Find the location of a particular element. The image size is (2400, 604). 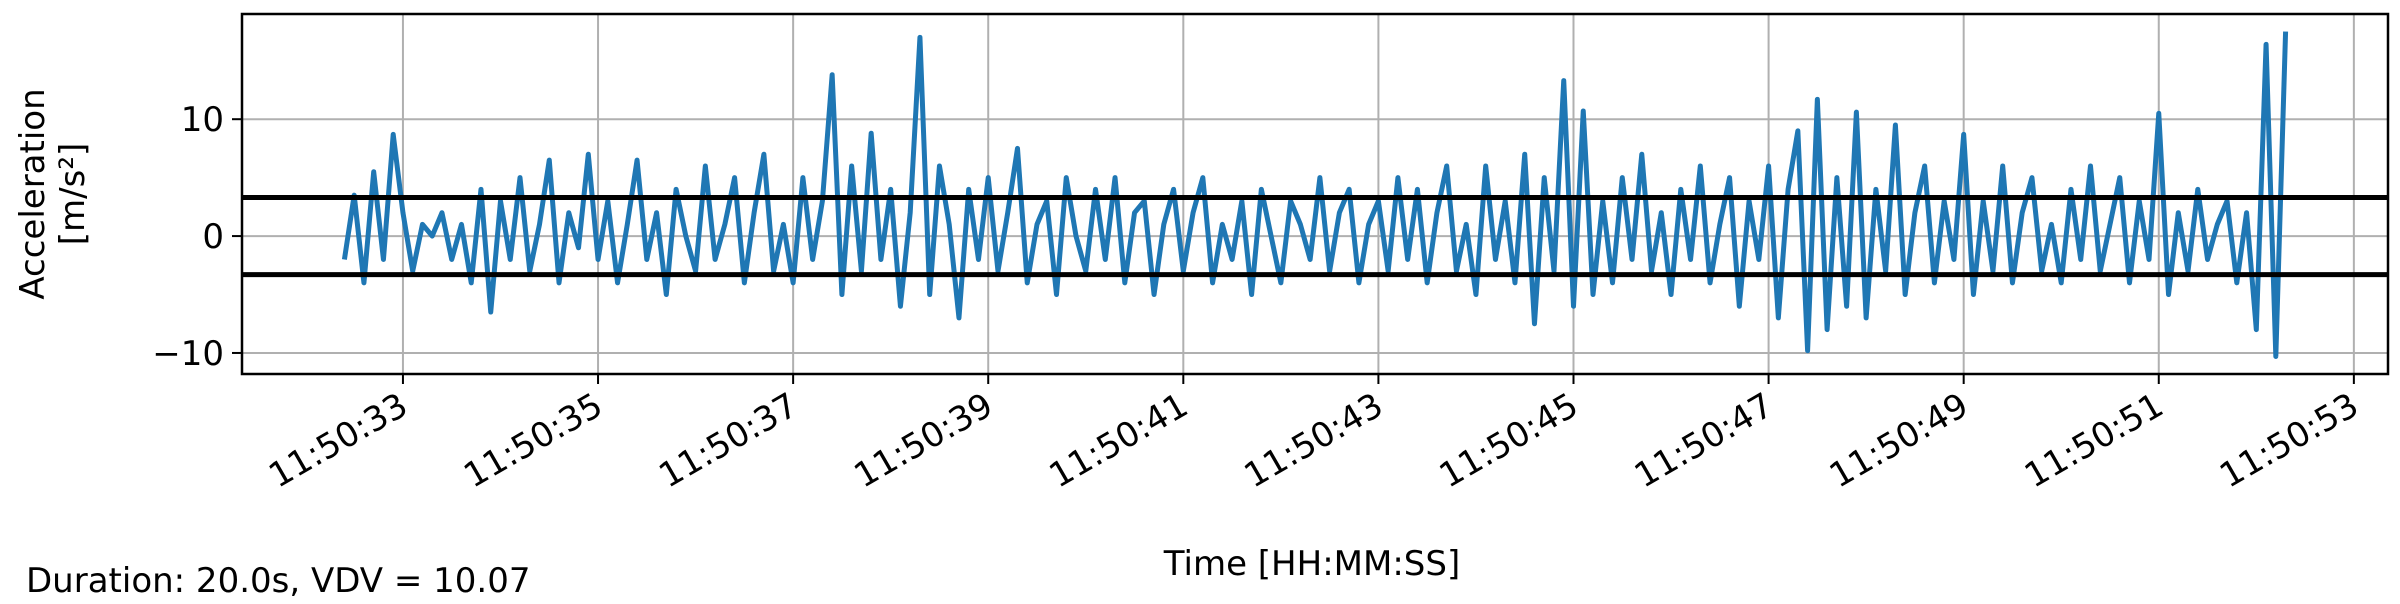

x-tick-label: 11:50:47 is located at coordinates (1704, 440).